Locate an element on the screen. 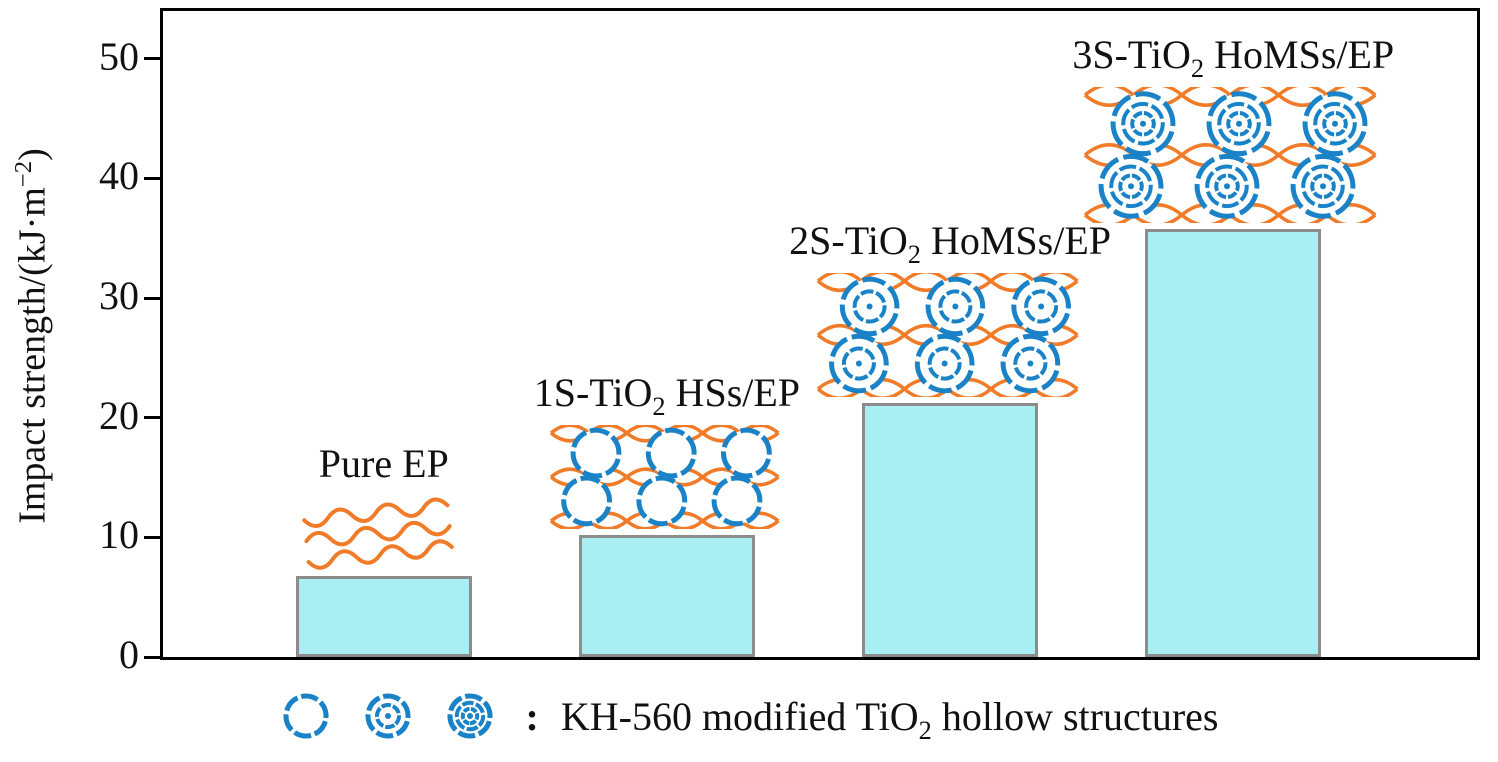  2-shell-cluster-illustration is located at coordinates (947, 335).